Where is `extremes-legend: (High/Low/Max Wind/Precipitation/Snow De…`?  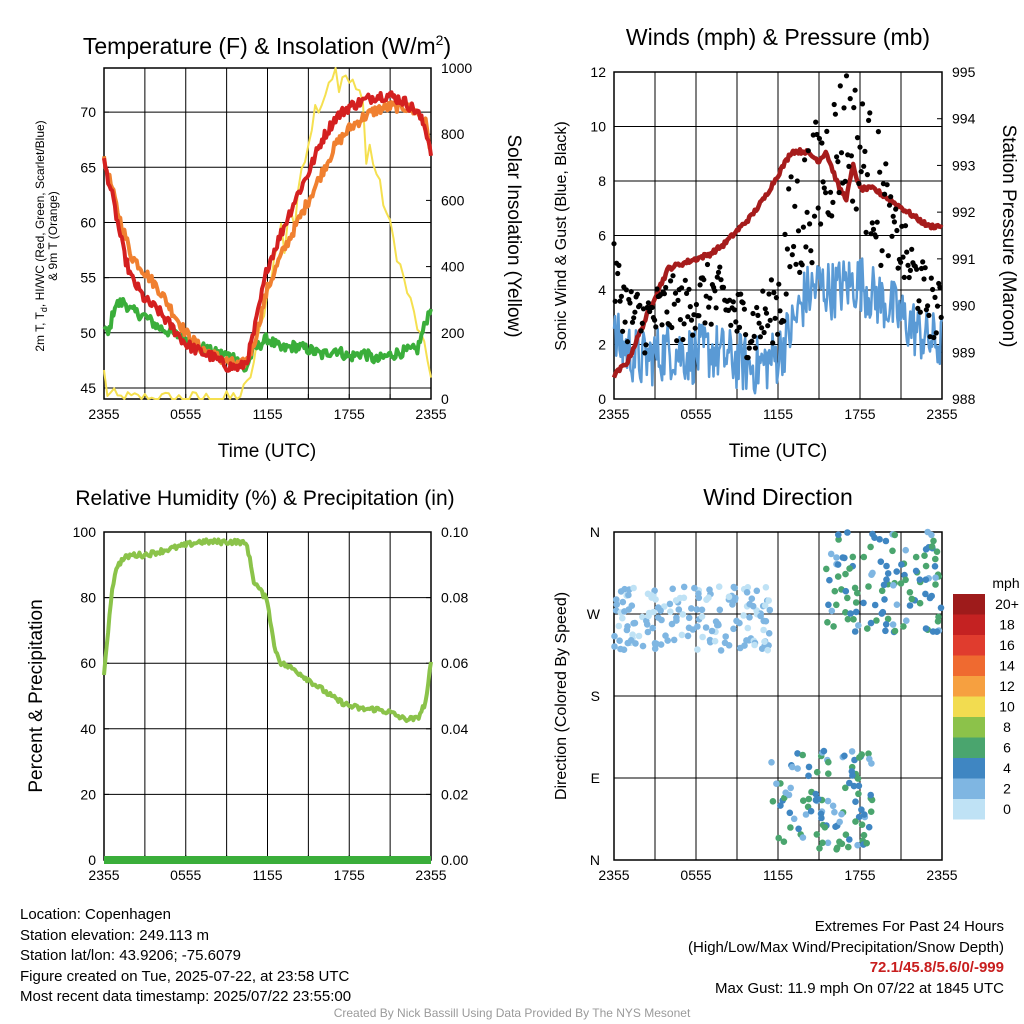 extremes-legend: (High/Low/Max Wind/Precipitation/Snow De… is located at coordinates (846, 947).